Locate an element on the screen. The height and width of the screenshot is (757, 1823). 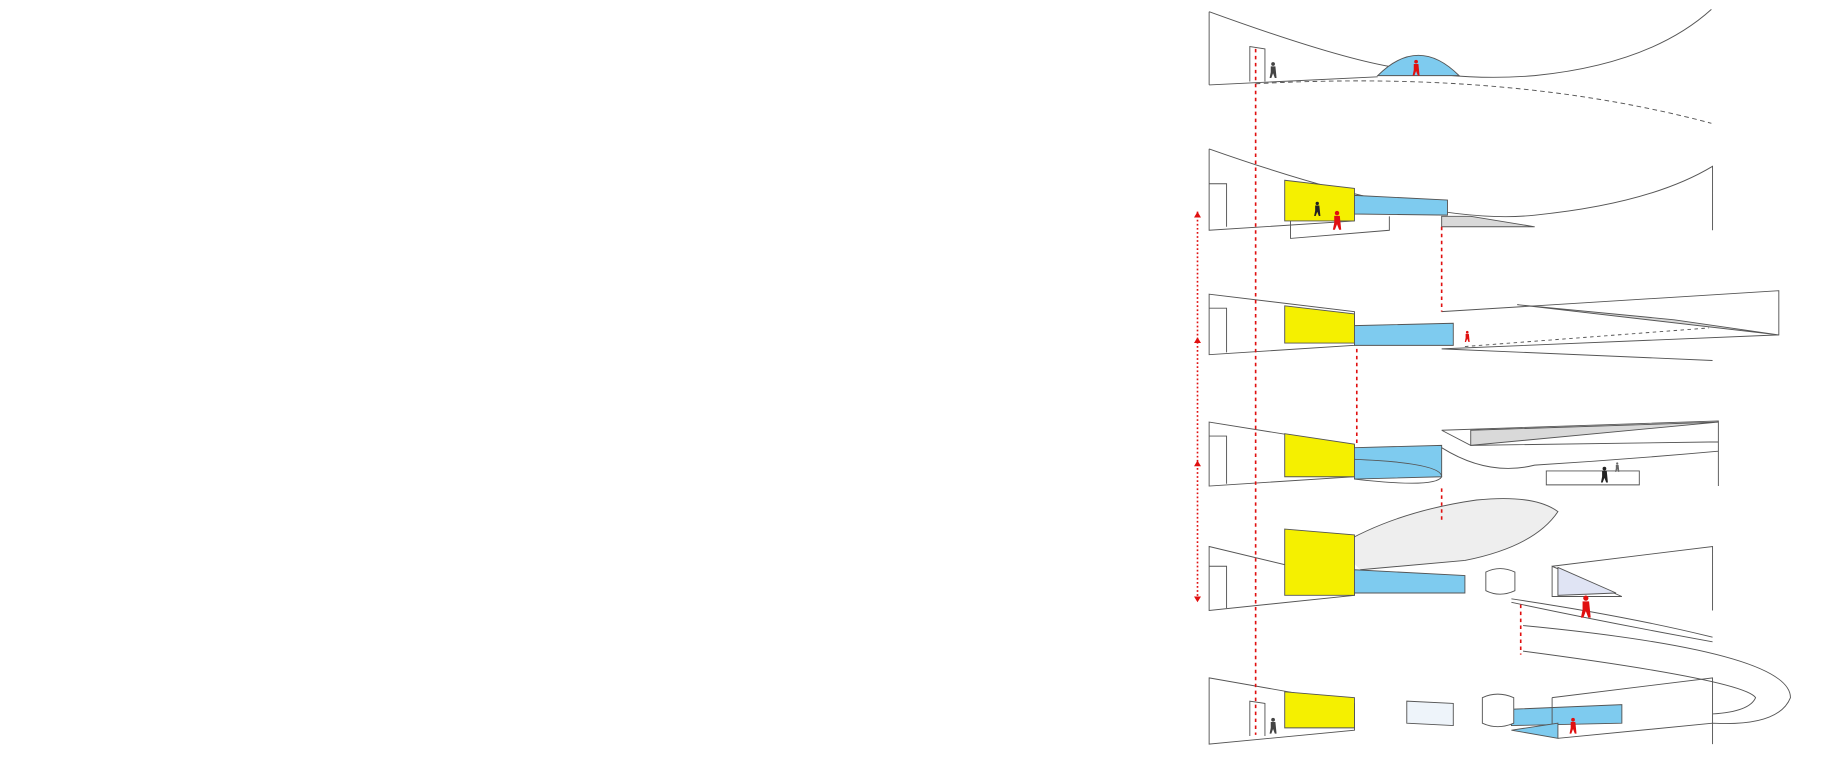
roof-curve is located at coordinates (1460, 47).